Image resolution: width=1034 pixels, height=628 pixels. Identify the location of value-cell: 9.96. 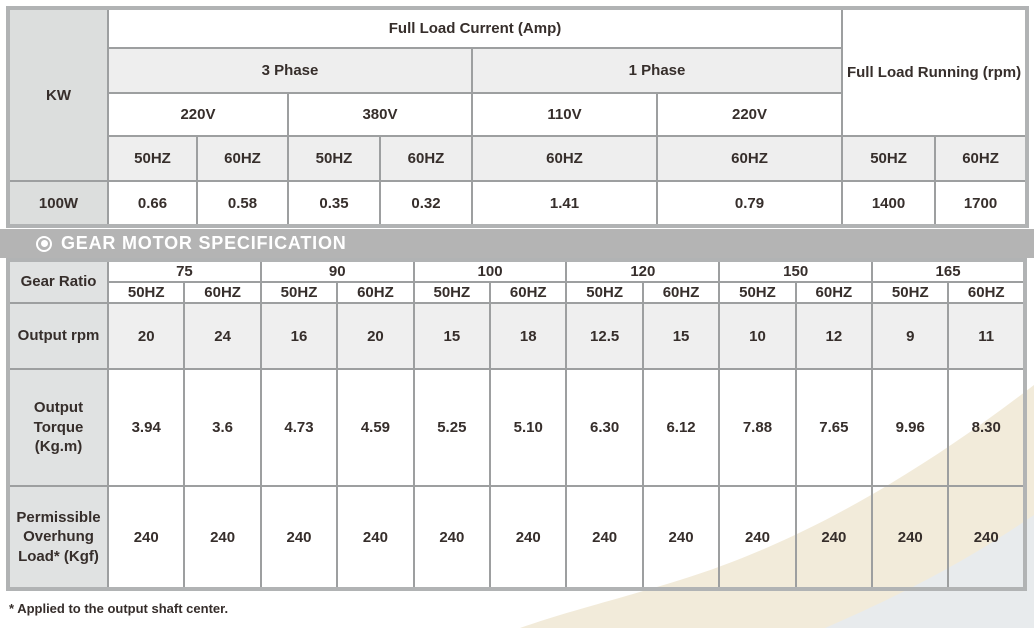
(910, 427).